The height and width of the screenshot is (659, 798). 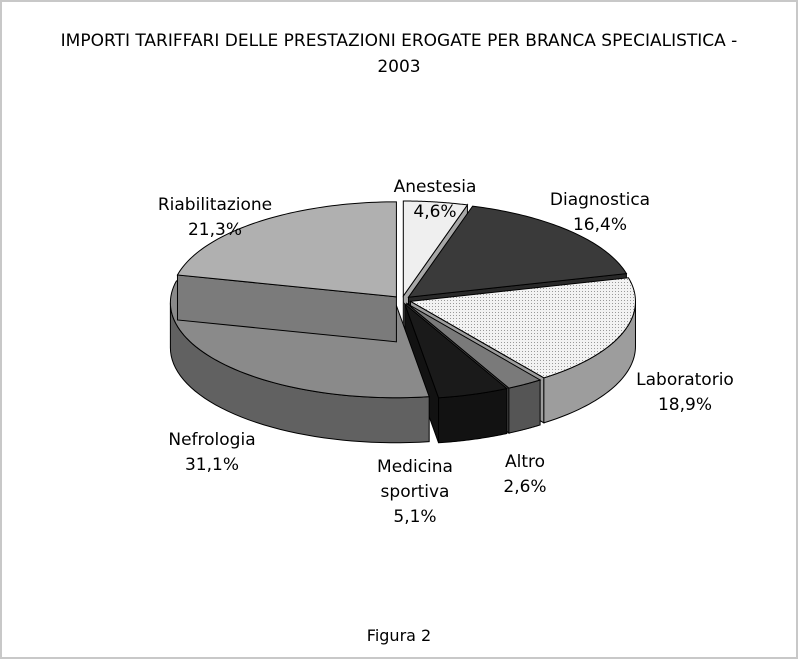 I want to click on category-name: Nefrologia, so click(x=212, y=440).